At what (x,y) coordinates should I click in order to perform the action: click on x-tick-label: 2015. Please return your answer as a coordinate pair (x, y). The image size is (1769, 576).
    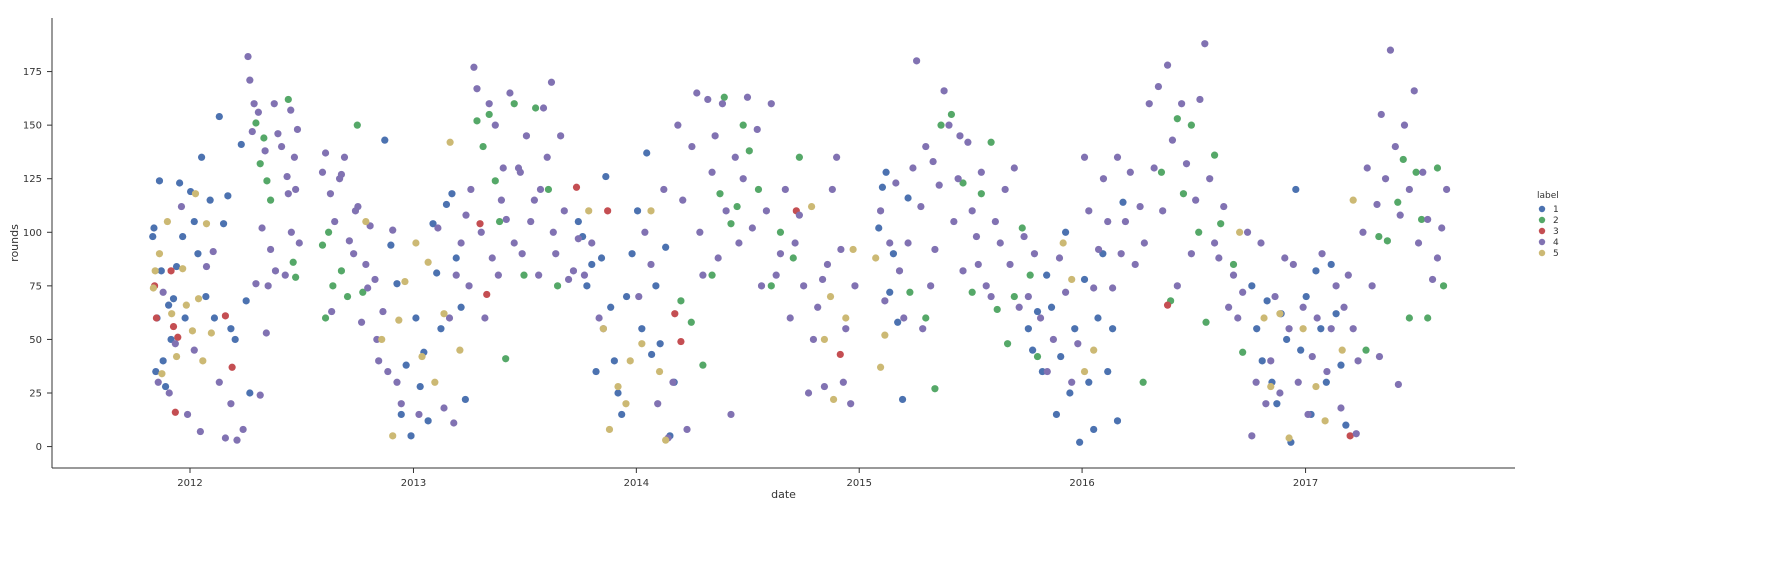
    Looking at the image, I should click on (858, 483).